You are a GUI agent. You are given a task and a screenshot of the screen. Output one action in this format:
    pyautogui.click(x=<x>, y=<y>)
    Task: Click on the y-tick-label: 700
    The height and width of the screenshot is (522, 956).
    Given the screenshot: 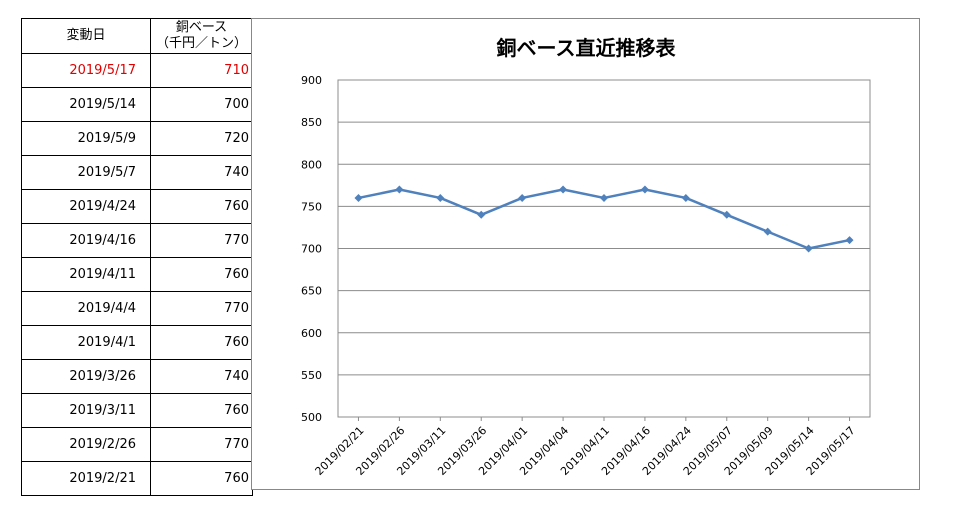 What is the action you would take?
    pyautogui.click(x=311, y=249)
    